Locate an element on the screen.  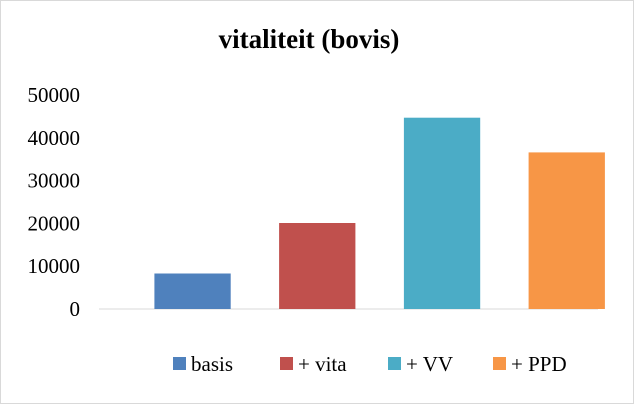
y-tick-label: 20000 is located at coordinates (54, 223).